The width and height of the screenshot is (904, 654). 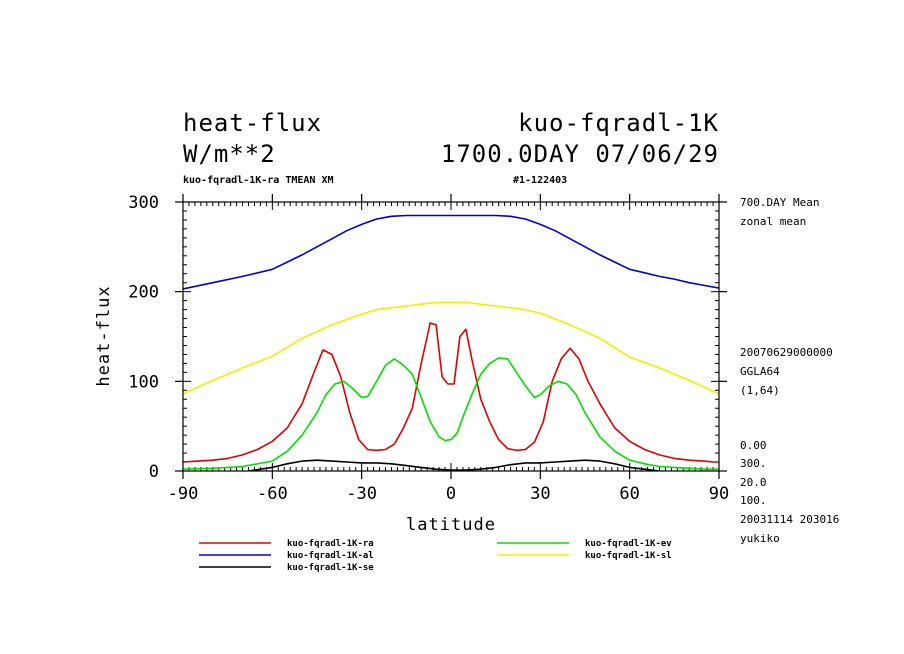 What do you see at coordinates (760, 538) in the screenshot?
I see `info-user: yukiko` at bounding box center [760, 538].